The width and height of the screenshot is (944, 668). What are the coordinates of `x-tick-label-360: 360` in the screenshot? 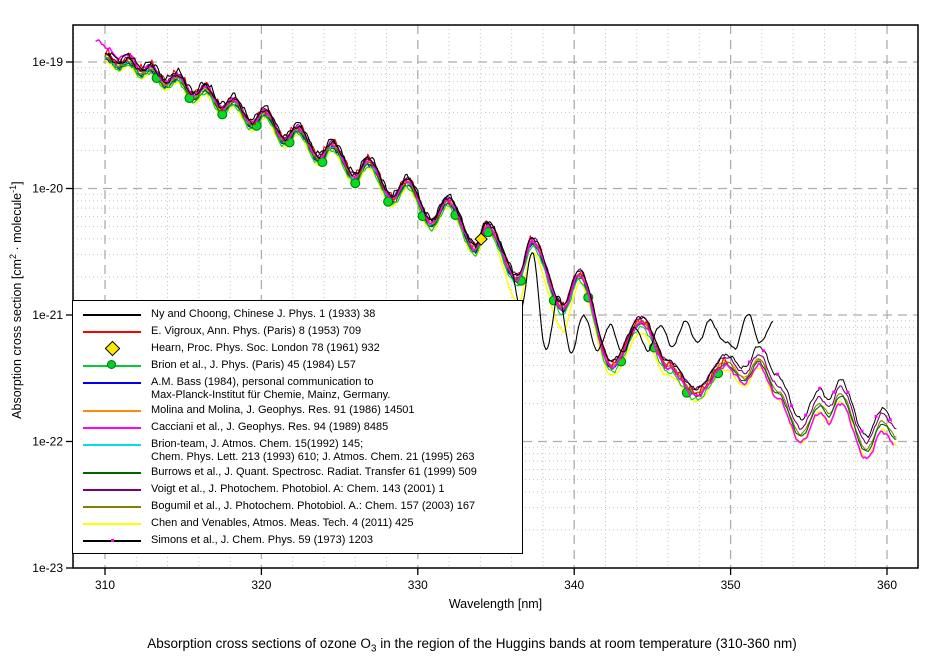 It's located at (887, 585).